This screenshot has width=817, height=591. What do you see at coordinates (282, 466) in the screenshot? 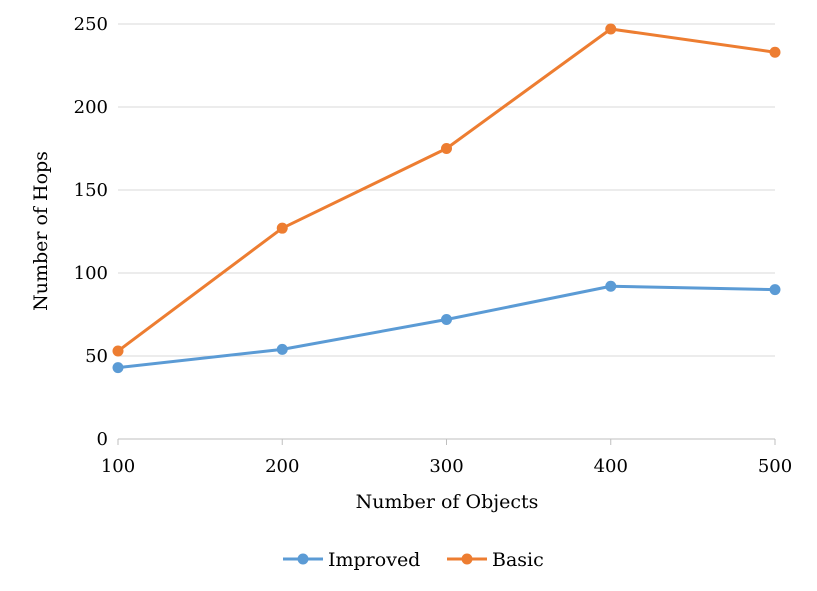
I see `x-tick-label: 200` at bounding box center [282, 466].